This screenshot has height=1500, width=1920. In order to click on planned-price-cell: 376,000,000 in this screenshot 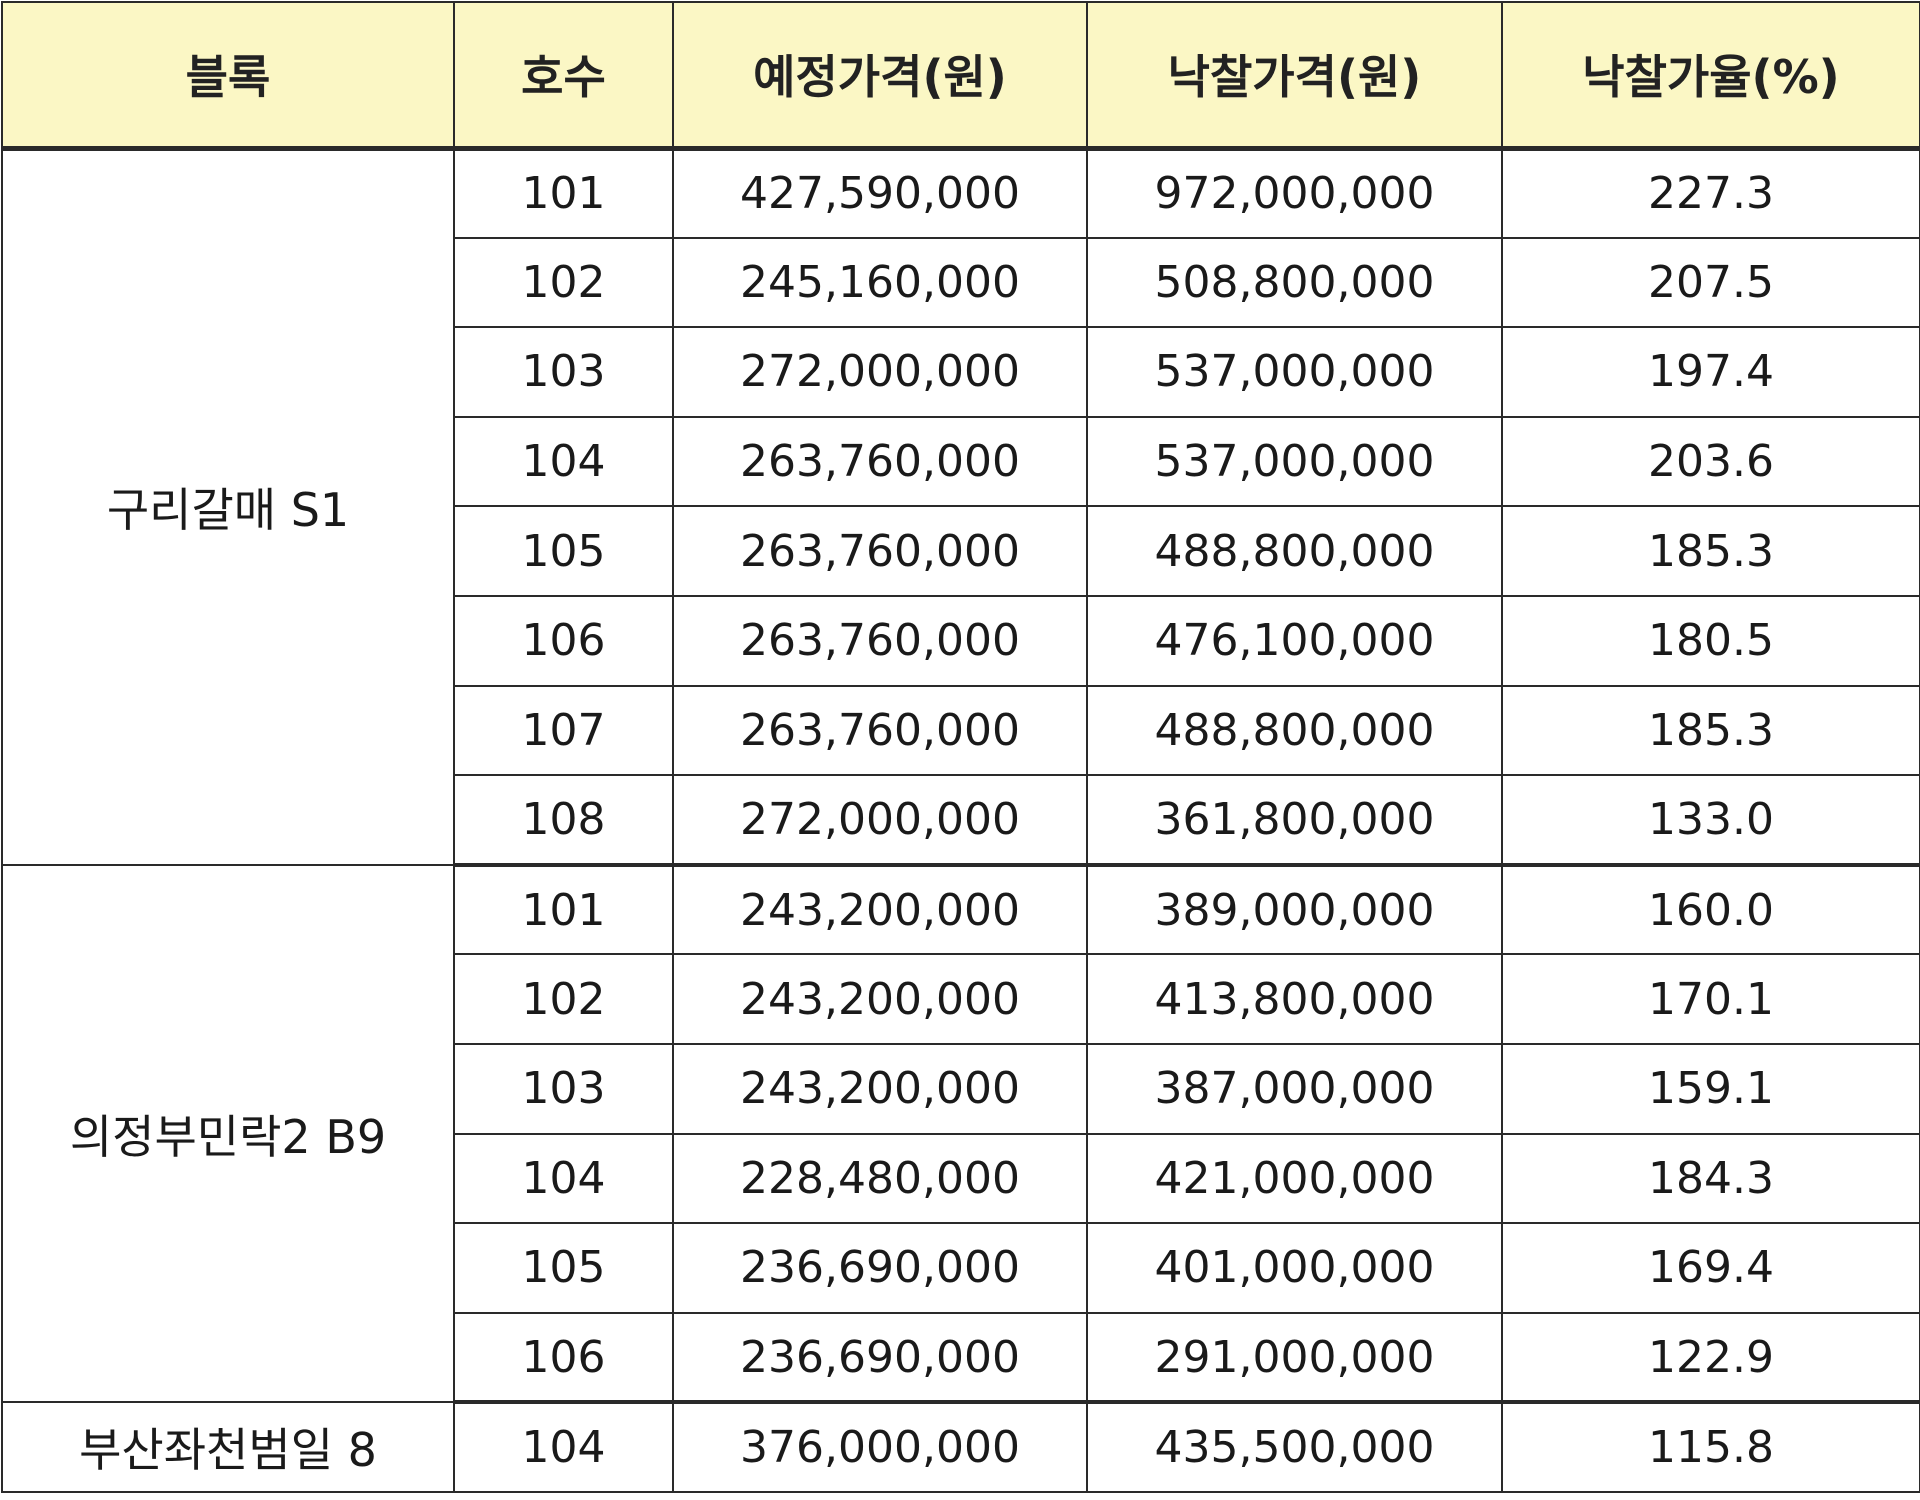, I will do `click(880, 1447)`.